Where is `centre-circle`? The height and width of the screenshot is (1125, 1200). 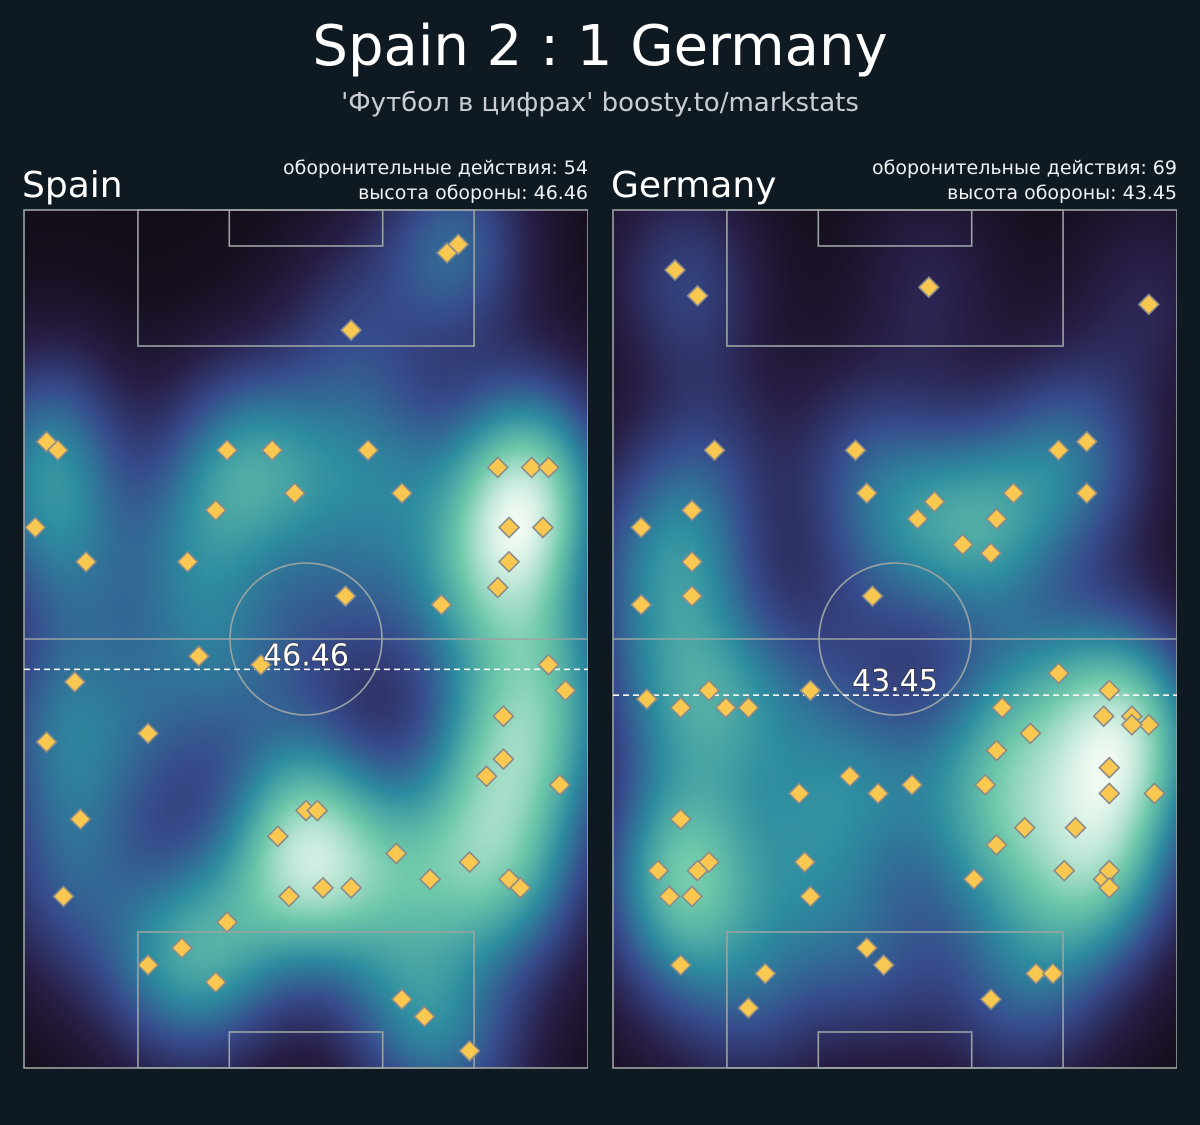 centre-circle is located at coordinates (306, 639).